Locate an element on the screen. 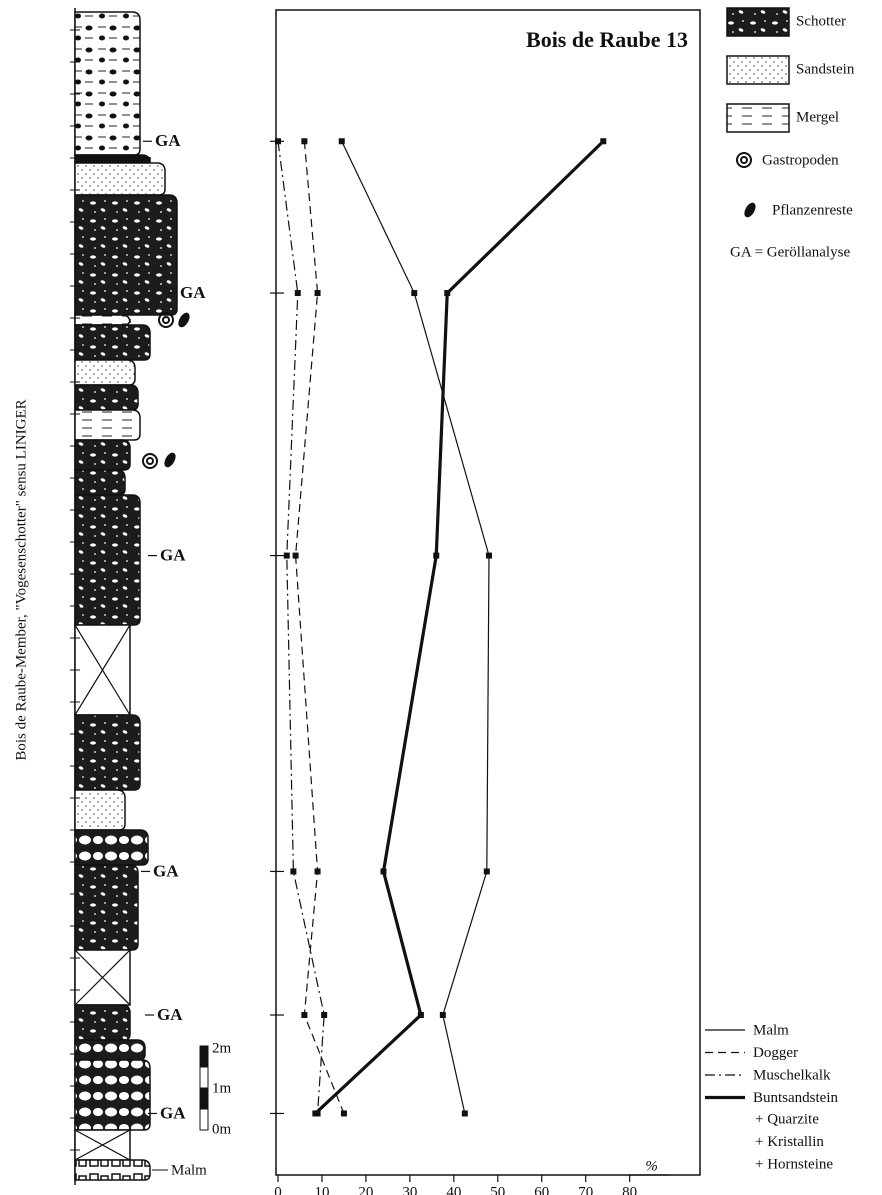 Image resolution: width=882 pixels, height=1195 pixels. x-tick-label: 10 is located at coordinates (321, 1189).